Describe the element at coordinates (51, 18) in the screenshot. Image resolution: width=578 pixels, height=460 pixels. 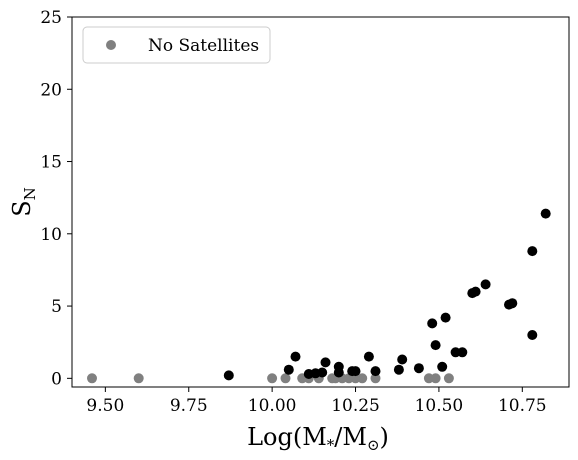
I see `y-tick-label-5: 25` at that location.